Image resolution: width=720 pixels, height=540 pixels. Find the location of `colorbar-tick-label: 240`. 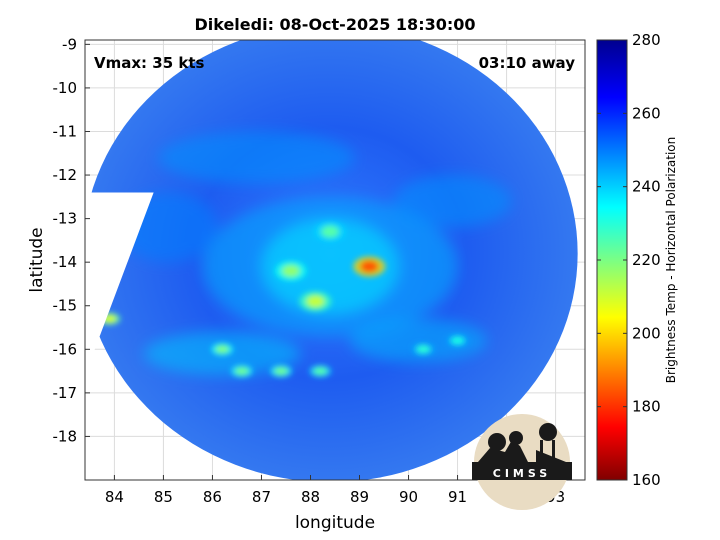

colorbar-tick-label: 240 is located at coordinates (646, 187).